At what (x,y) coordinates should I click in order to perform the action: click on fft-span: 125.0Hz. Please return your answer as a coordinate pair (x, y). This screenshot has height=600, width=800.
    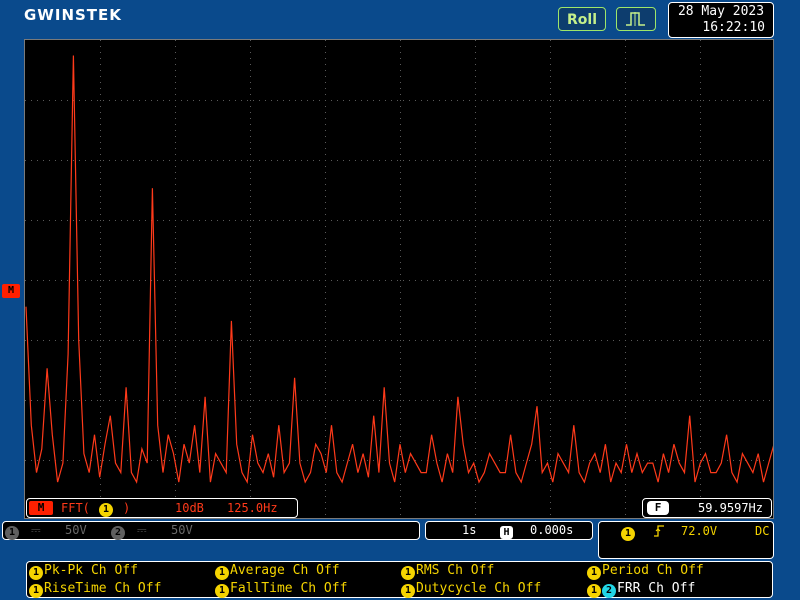
    Looking at the image, I should click on (252, 508).